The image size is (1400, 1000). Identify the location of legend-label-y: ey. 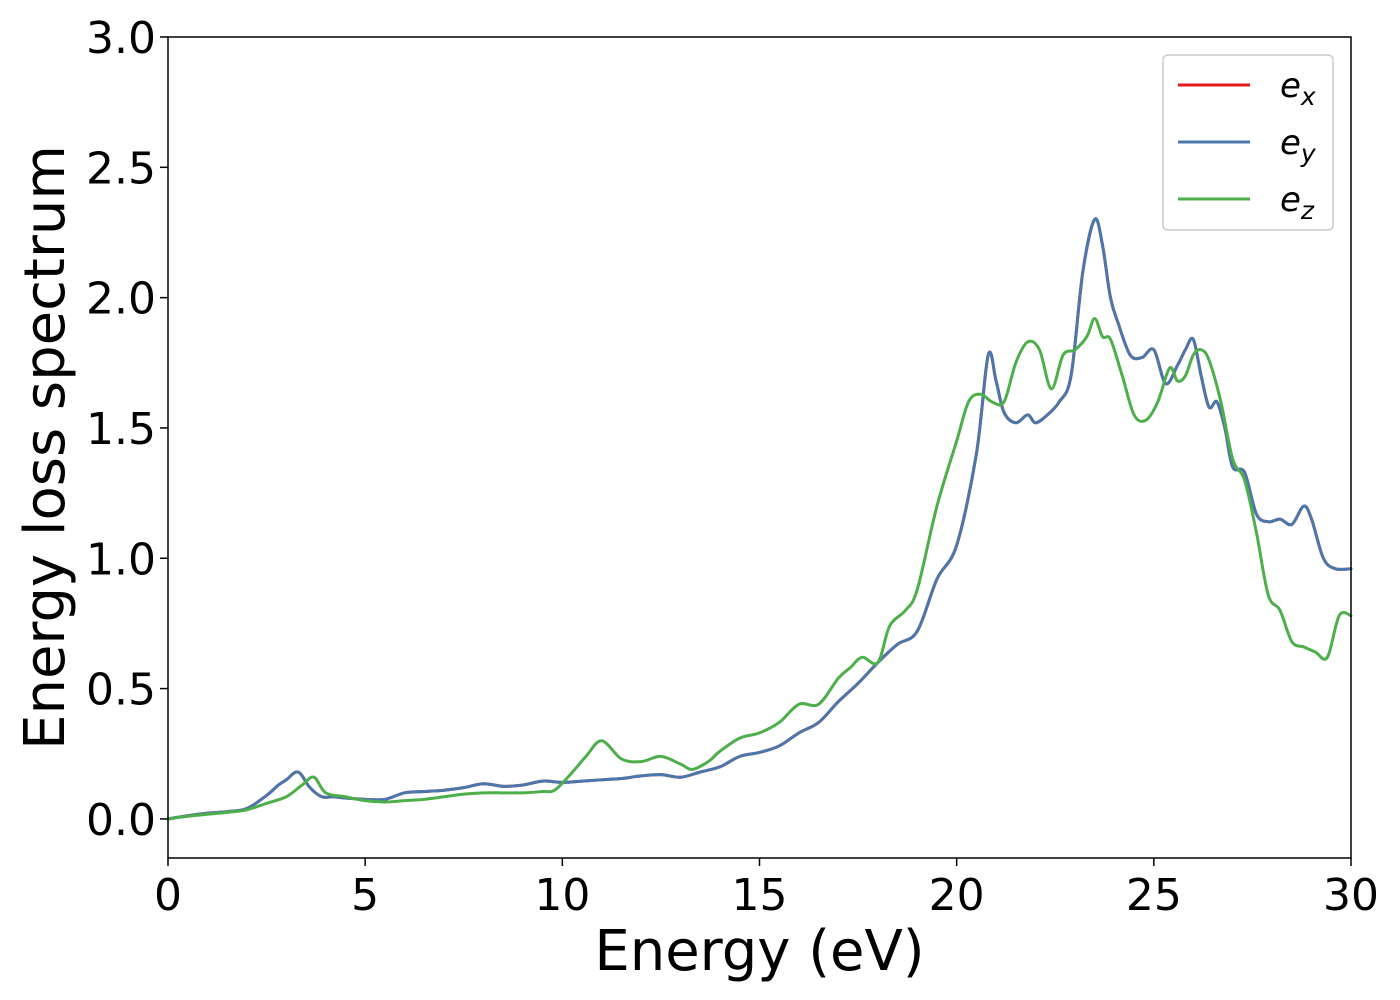
(1298, 145).